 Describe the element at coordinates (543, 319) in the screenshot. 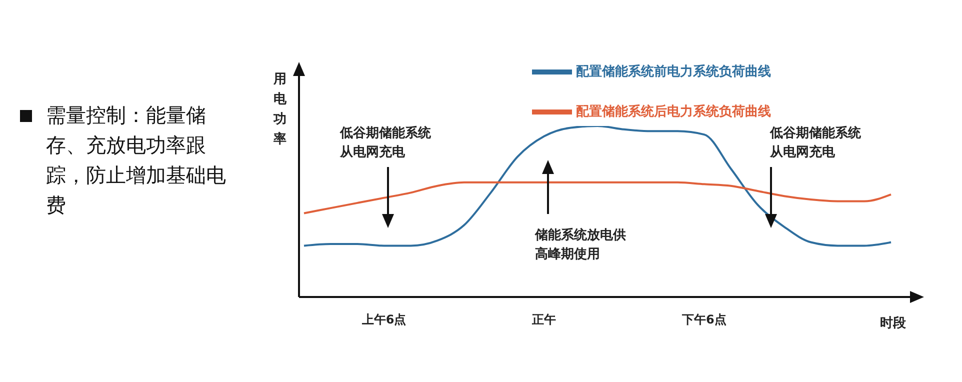

I see `x-tick-label: 正午` at that location.